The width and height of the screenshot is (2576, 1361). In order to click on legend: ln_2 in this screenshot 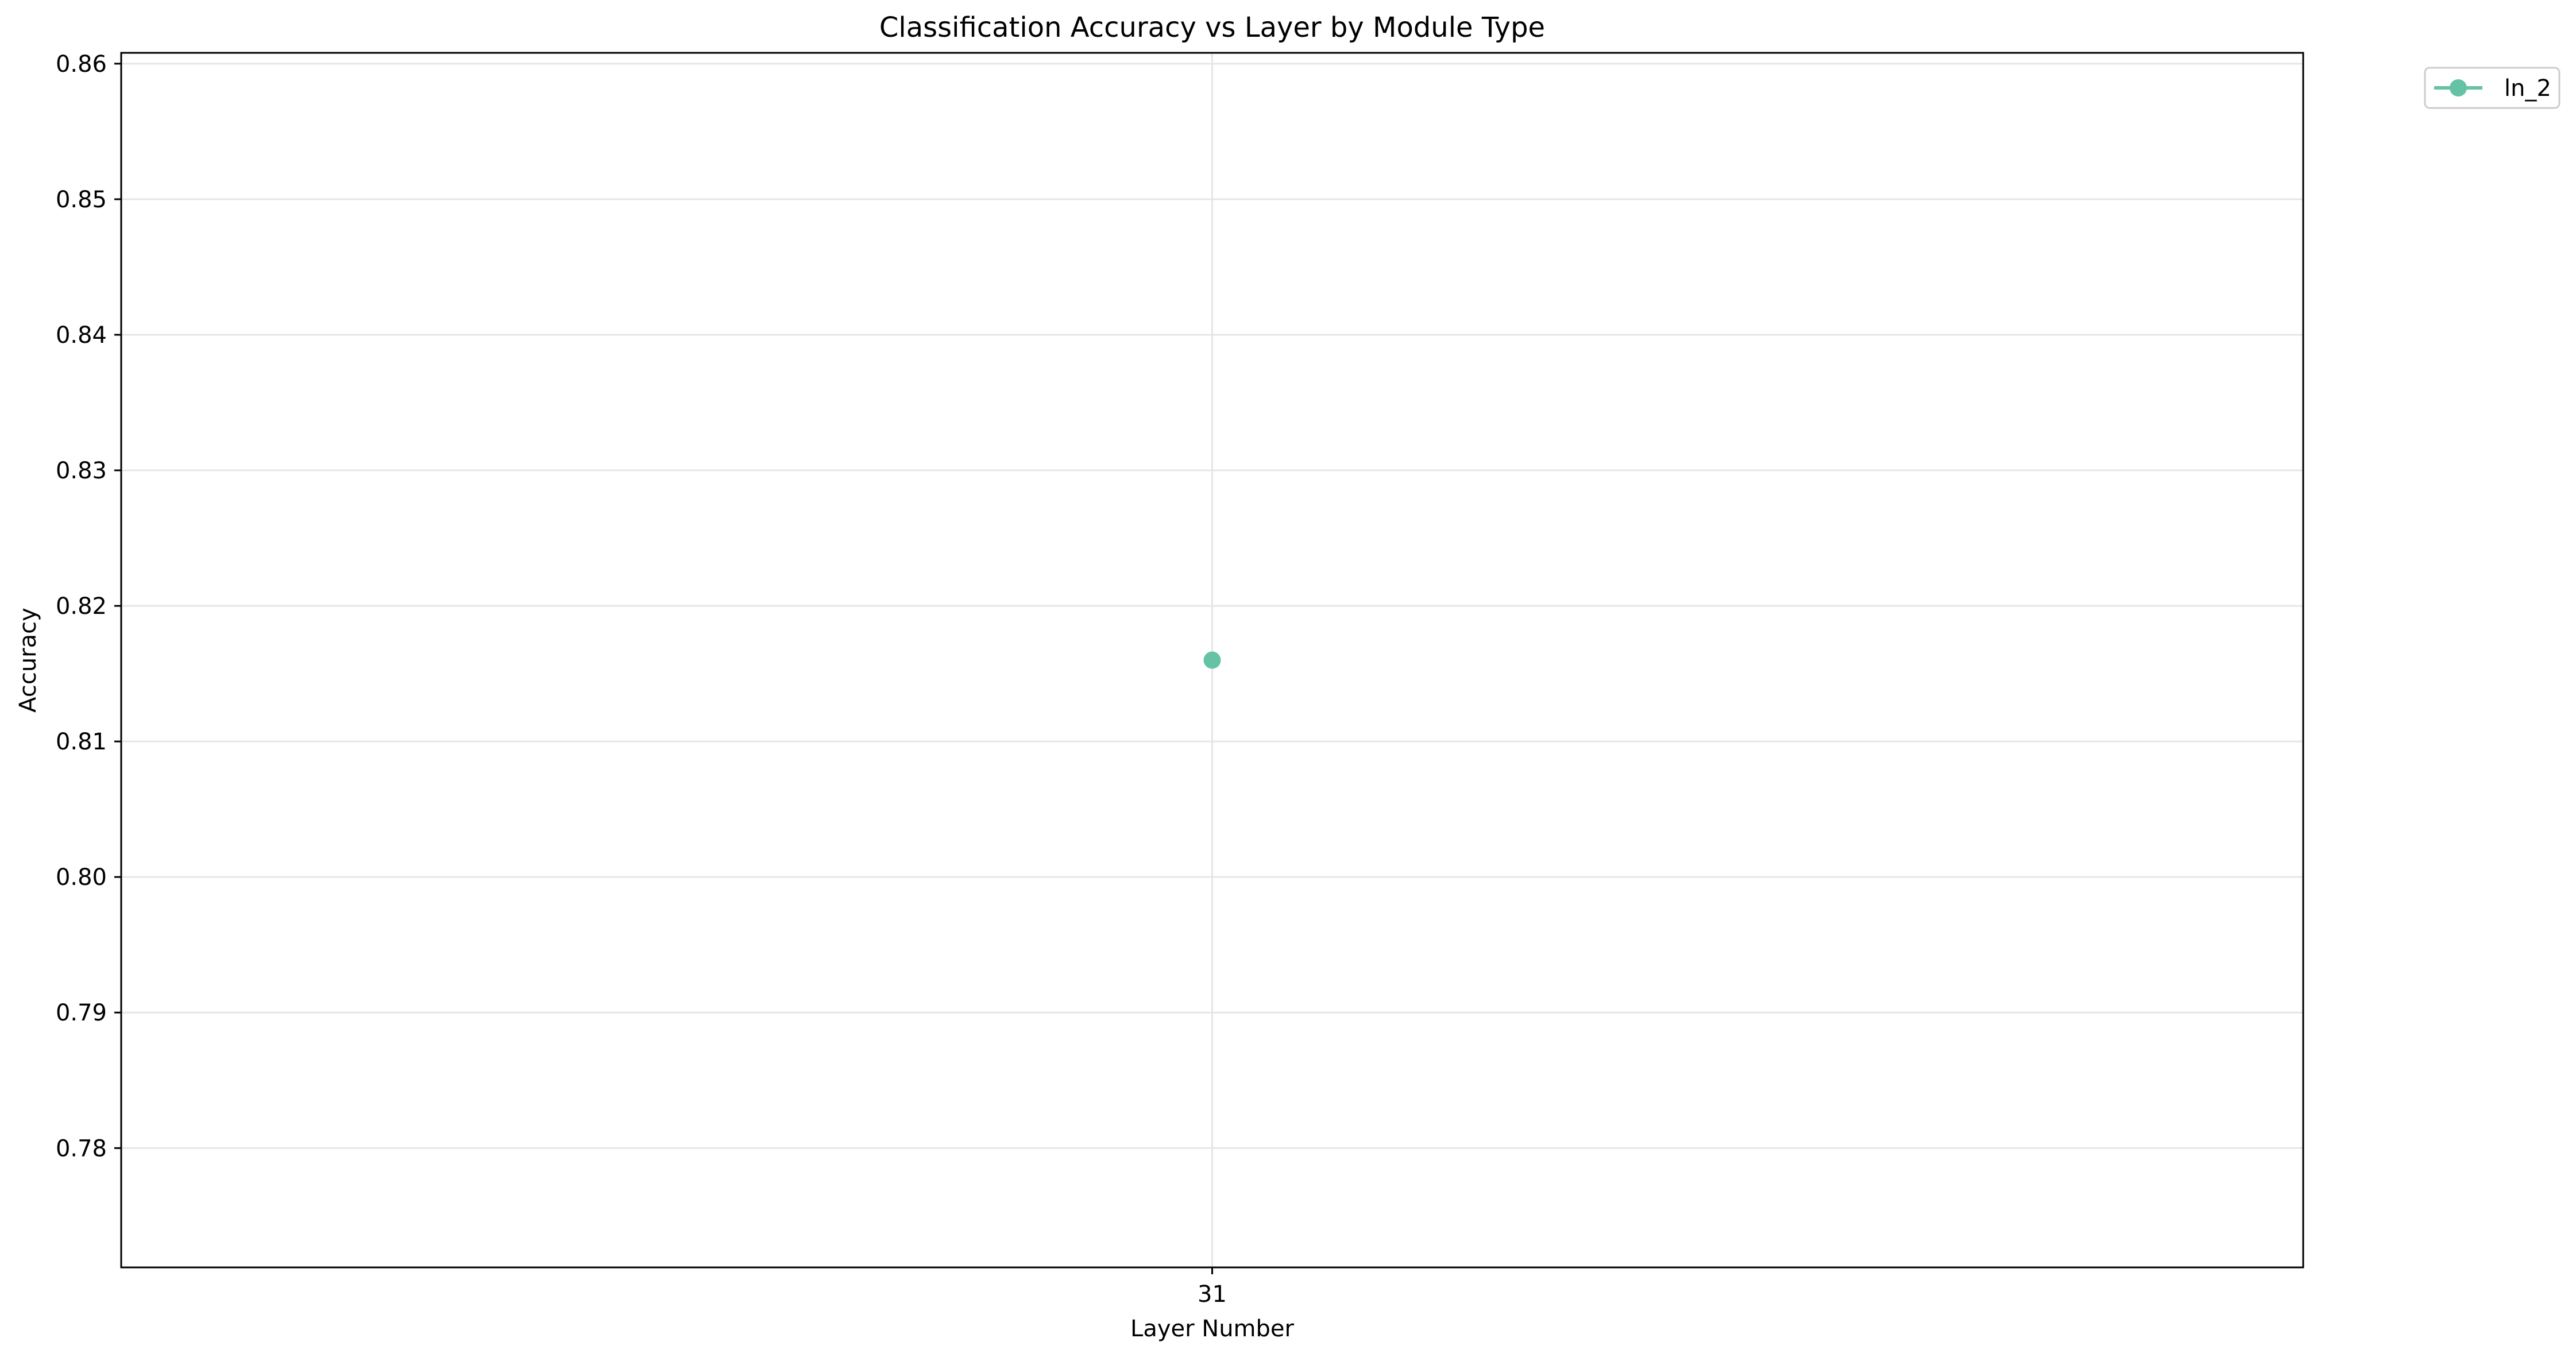, I will do `click(2492, 88)`.